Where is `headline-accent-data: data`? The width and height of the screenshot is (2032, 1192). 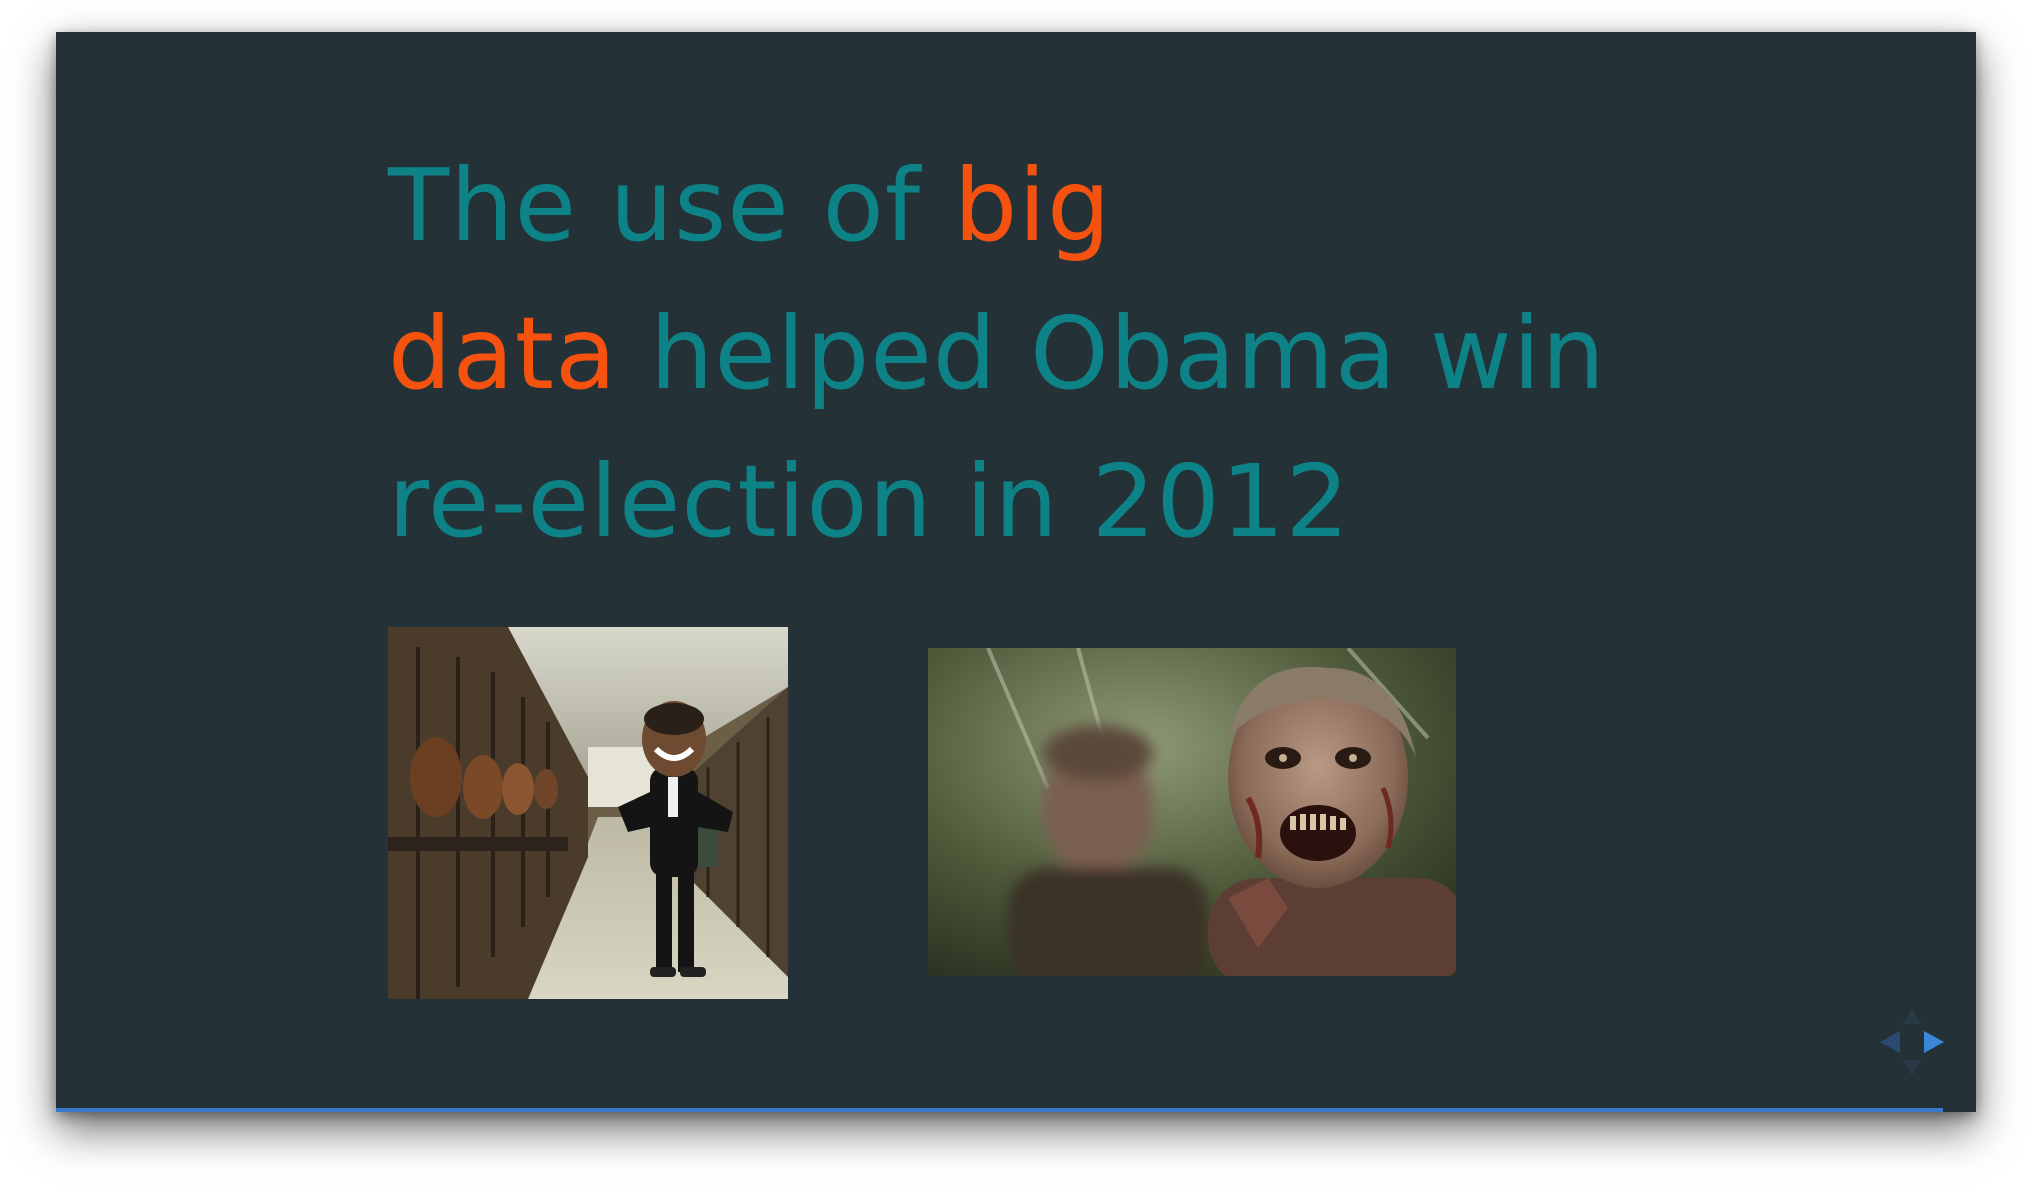 headline-accent-data: data is located at coordinates (503, 353).